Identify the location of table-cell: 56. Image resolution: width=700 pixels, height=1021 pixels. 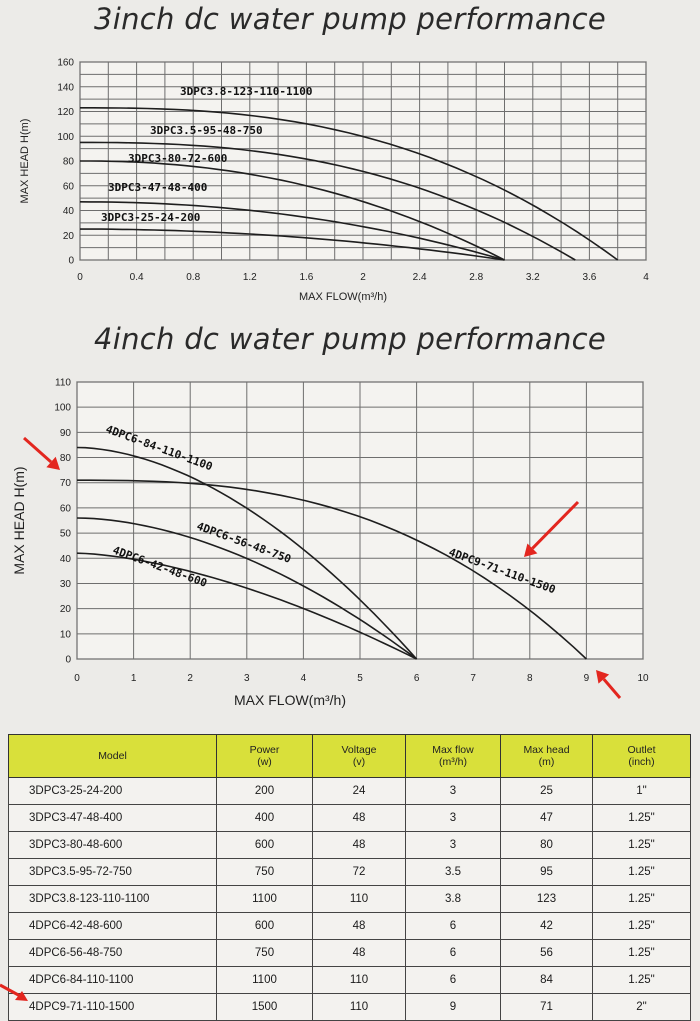
(546, 953).